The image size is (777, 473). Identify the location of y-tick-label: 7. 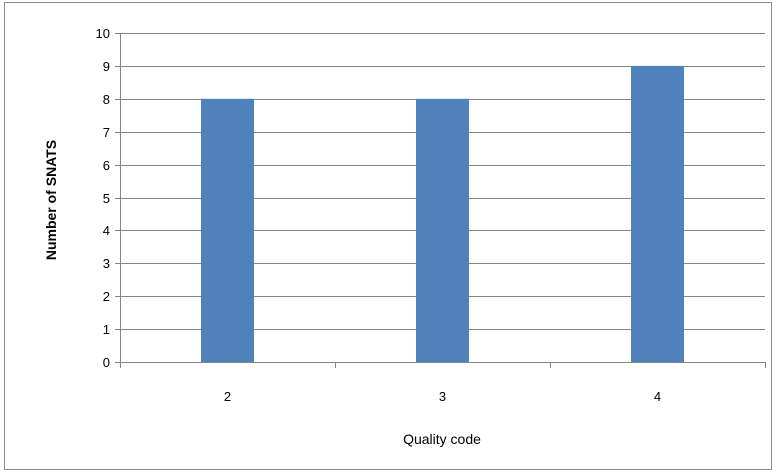
(106, 132).